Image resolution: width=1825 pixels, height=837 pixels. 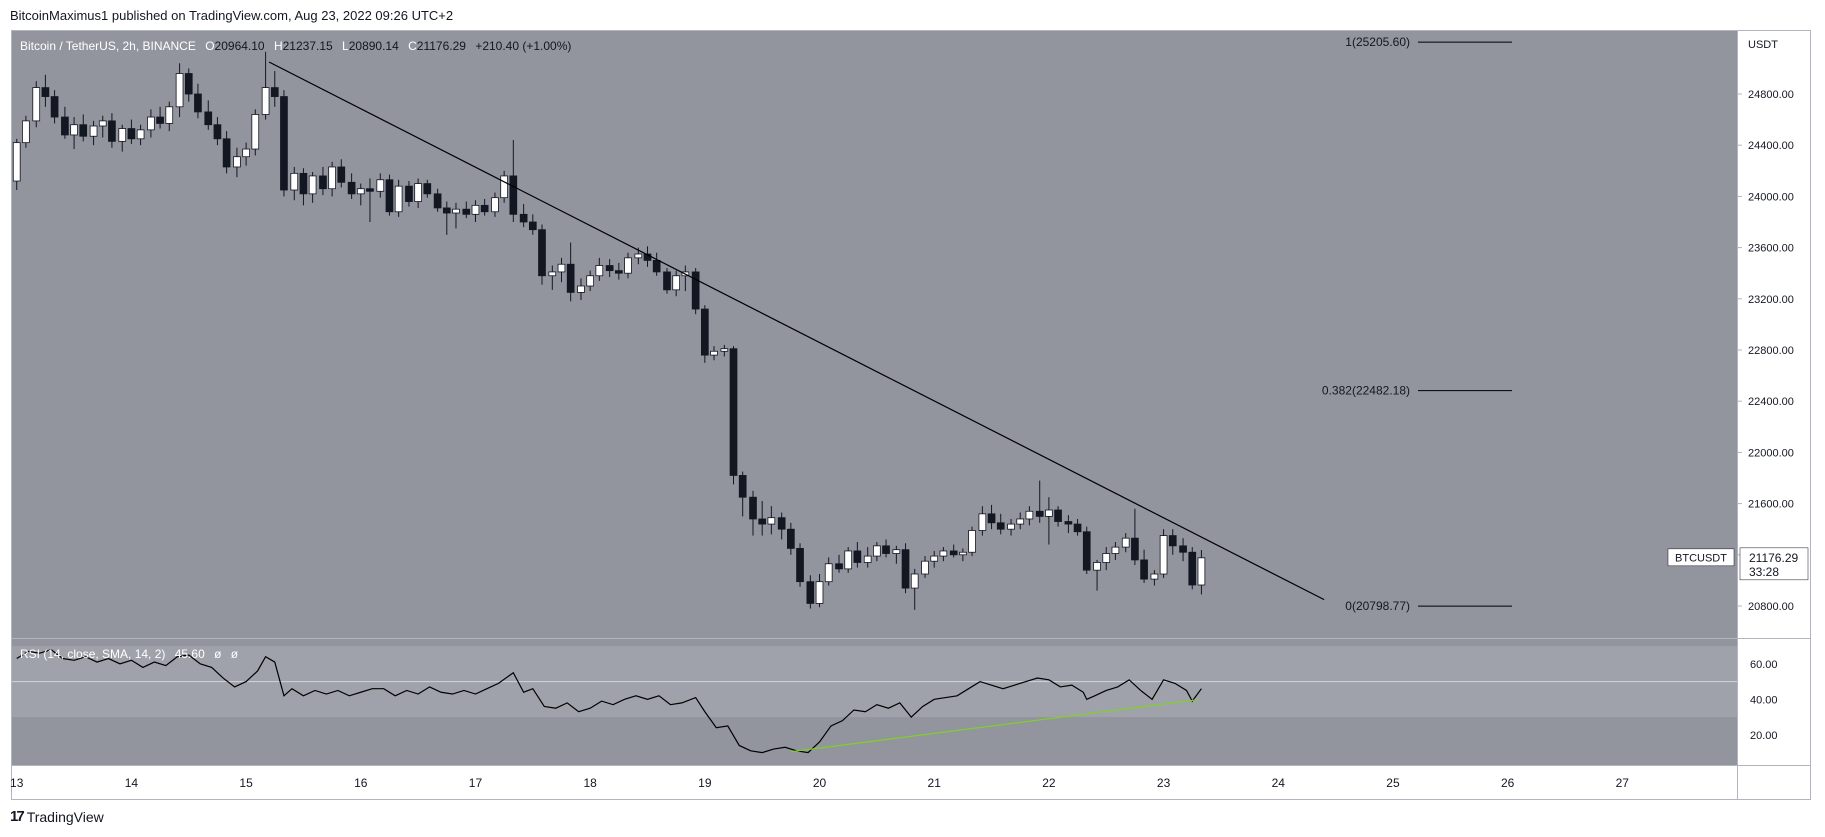 What do you see at coordinates (441, 46) in the screenshot?
I see `legend-c-value: 21176.29` at bounding box center [441, 46].